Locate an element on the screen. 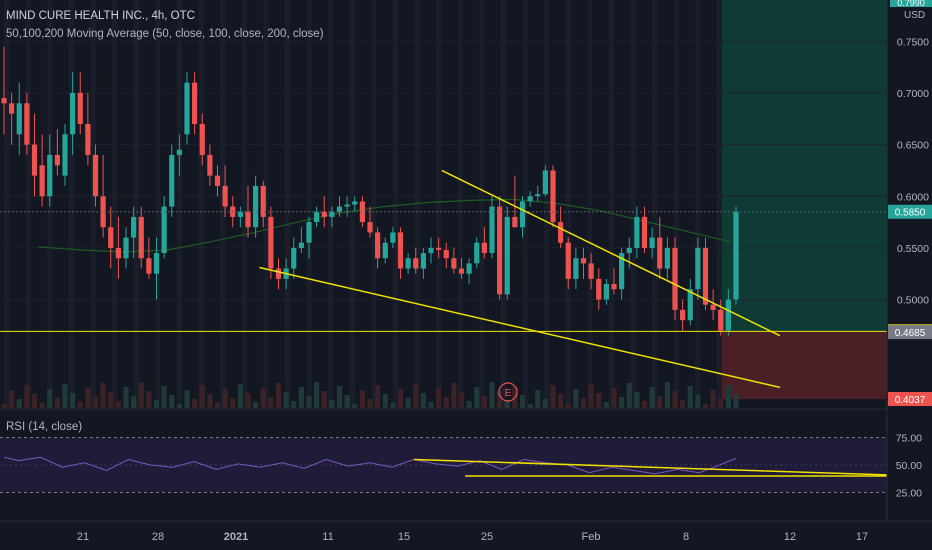 The width and height of the screenshot is (932, 550). trendline is located at coordinates (520, 327).